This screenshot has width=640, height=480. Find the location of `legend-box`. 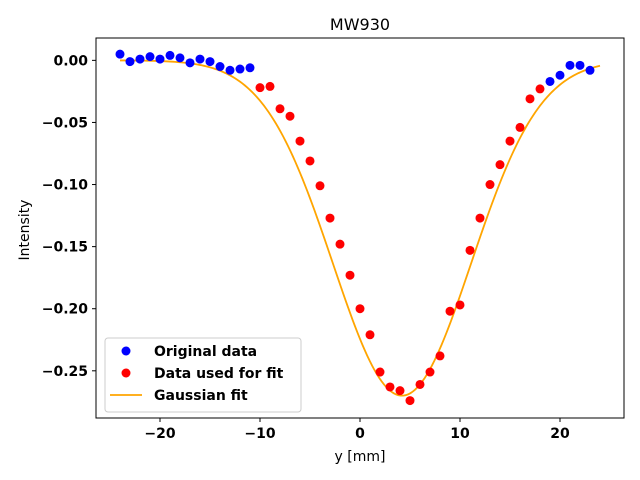

legend-box is located at coordinates (203, 375).